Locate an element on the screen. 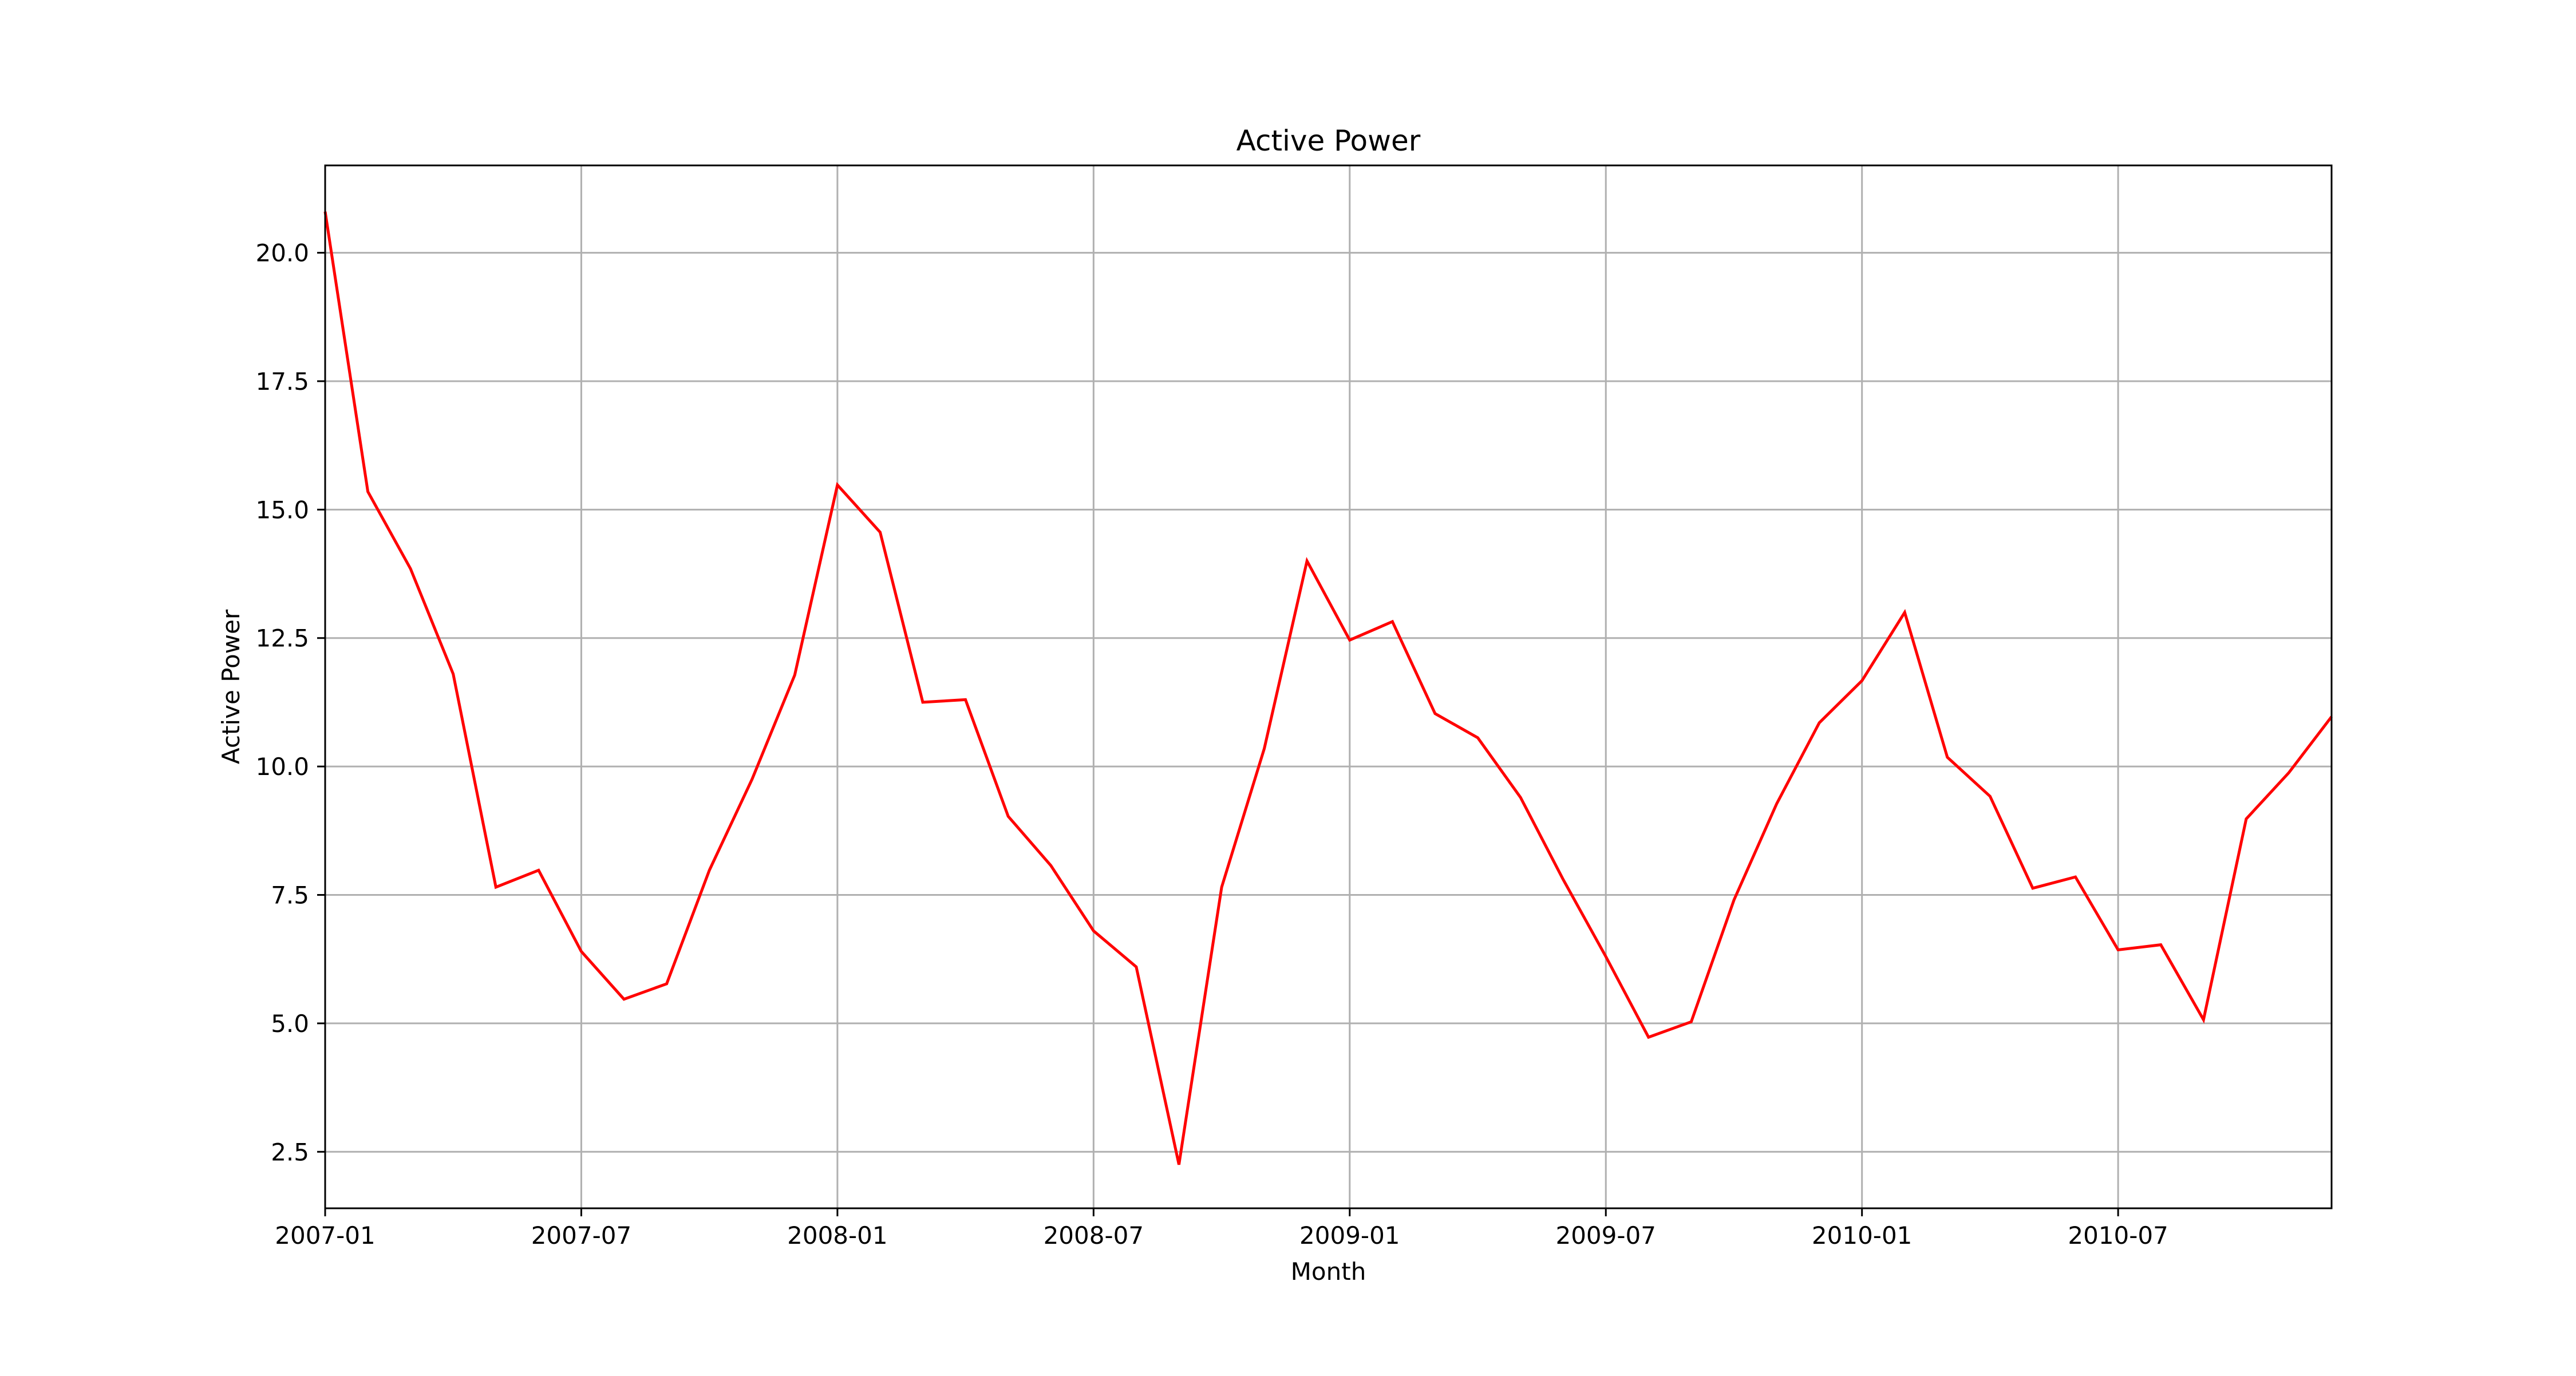 The image size is (2576, 1376). x-tick-label: 2009-07 is located at coordinates (1605, 1236).